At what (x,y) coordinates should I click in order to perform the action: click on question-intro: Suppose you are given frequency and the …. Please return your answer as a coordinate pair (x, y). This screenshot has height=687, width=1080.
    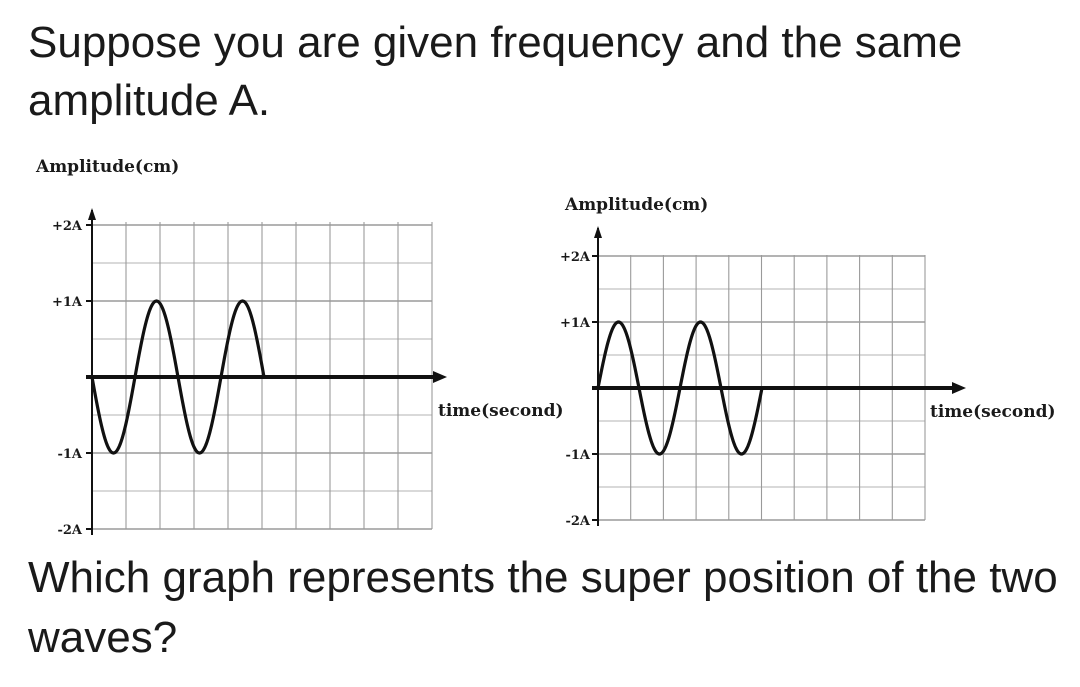
    Looking at the image, I should click on (495, 71).